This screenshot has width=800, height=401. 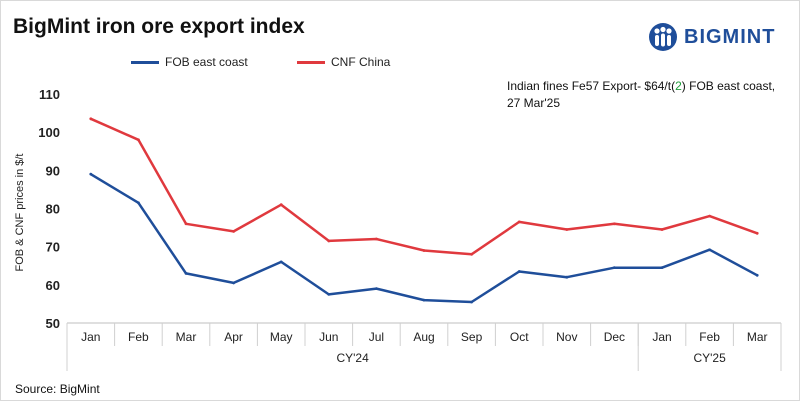 What do you see at coordinates (423, 337) in the screenshot?
I see `x-tick-label: Aug` at bounding box center [423, 337].